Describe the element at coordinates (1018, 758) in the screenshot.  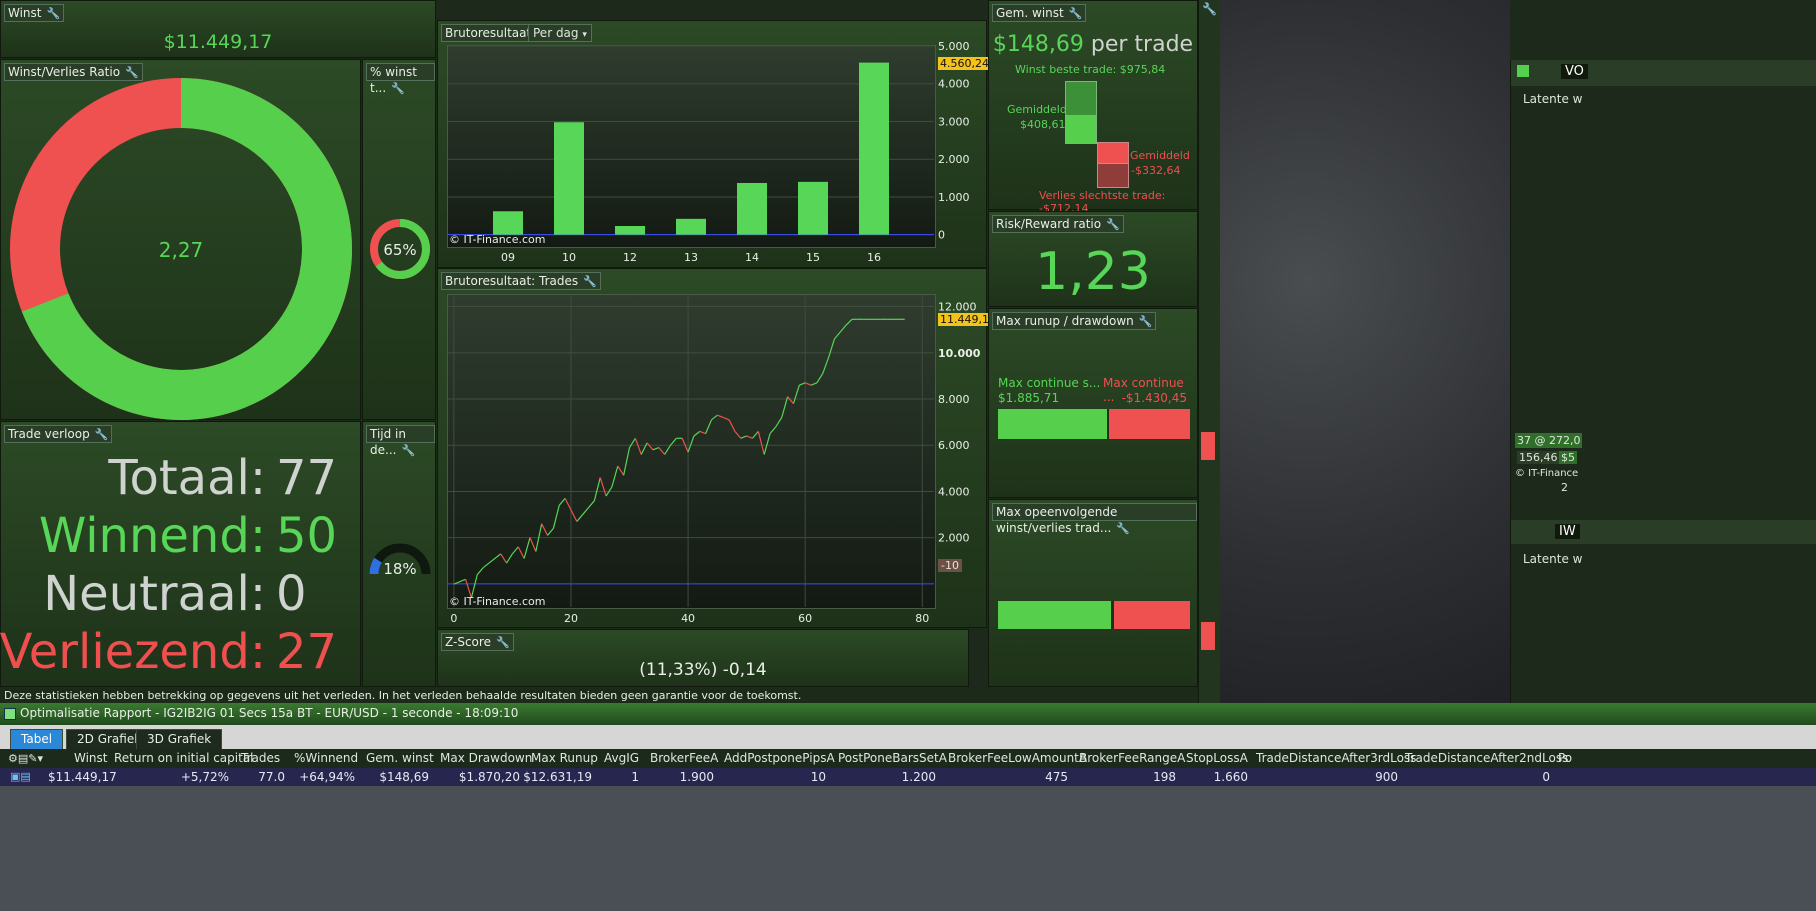
I see `col-header: BrokerFeeLowAmountA` at that location.